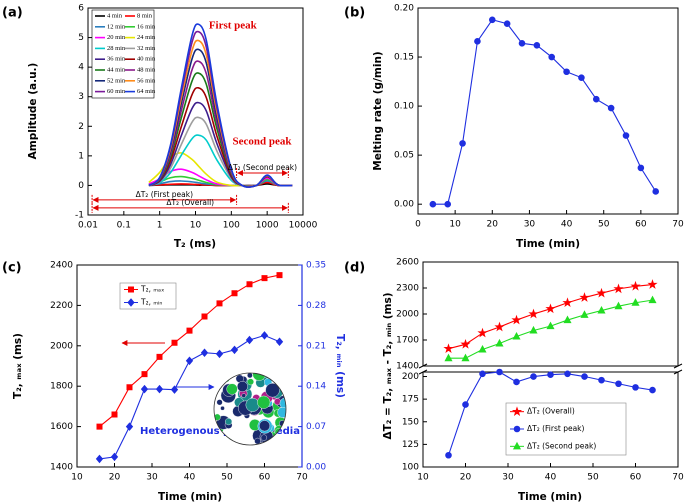 The image size is (685, 504). What do you see at coordinates (116, 37) in the screenshot?
I see `legend-label: 20 min` at bounding box center [116, 37].